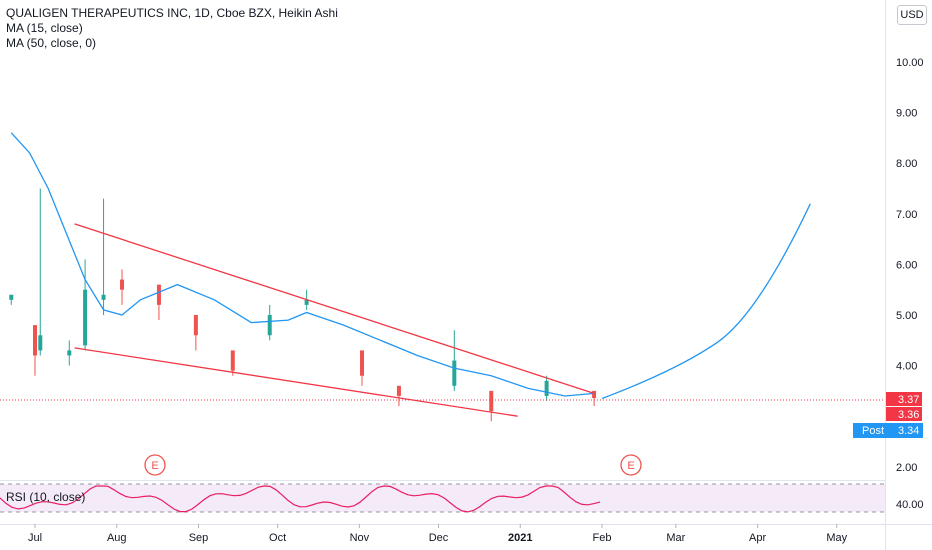 The height and width of the screenshot is (550, 932). I want to click on time-axis-tick-label: Aug, so click(117, 538).